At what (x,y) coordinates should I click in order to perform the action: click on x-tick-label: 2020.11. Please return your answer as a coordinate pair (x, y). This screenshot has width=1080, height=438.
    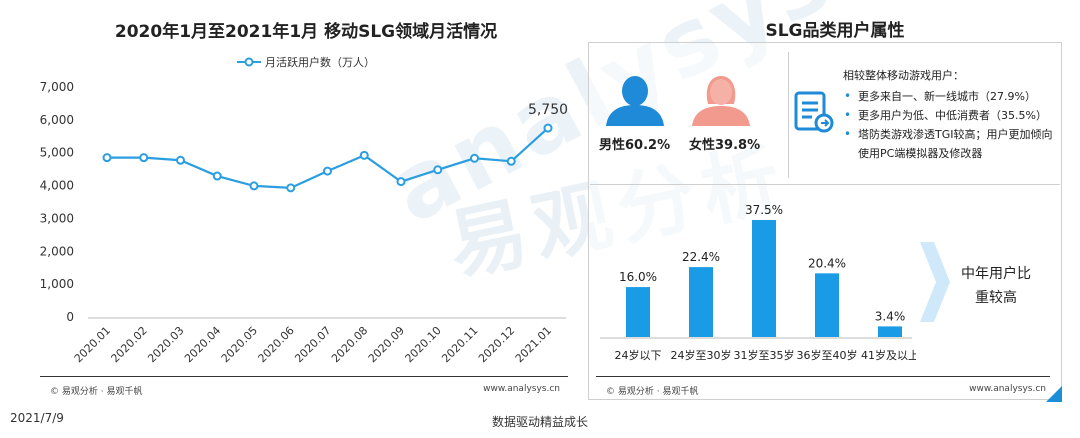
    Looking at the image, I should click on (459, 344).